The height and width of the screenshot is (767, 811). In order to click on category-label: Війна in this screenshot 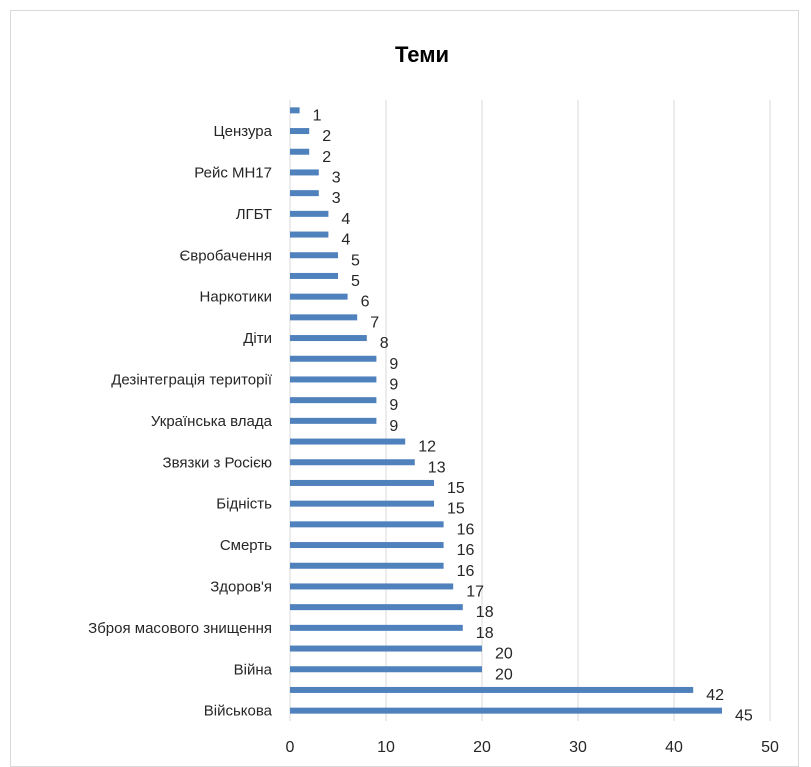, I will do `click(253, 669)`.